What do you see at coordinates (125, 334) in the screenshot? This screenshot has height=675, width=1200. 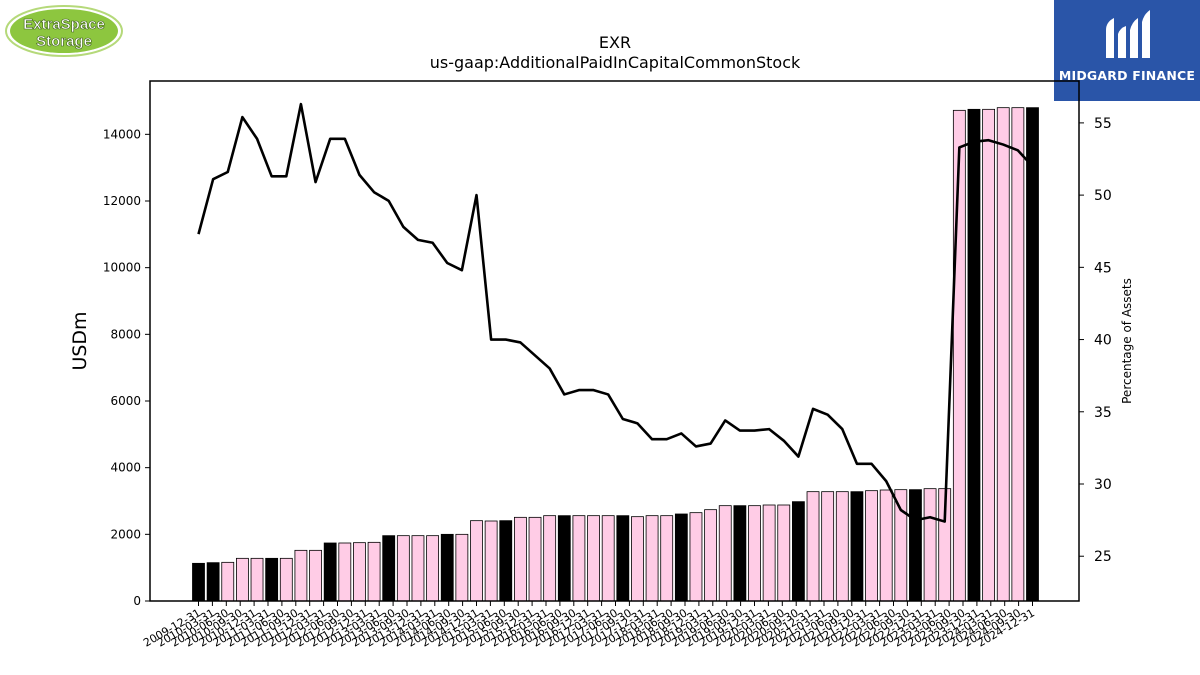 I see `y-tick-label: 8000` at bounding box center [125, 334].